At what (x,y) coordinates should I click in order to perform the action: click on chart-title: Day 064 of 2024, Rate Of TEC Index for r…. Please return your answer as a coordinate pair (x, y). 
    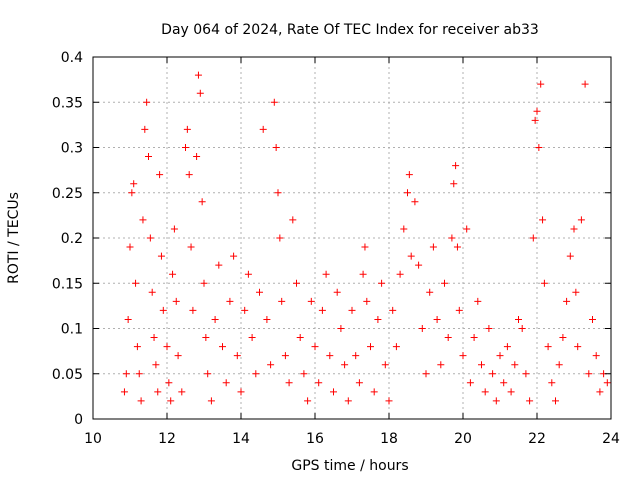
    Looking at the image, I should click on (350, 30).